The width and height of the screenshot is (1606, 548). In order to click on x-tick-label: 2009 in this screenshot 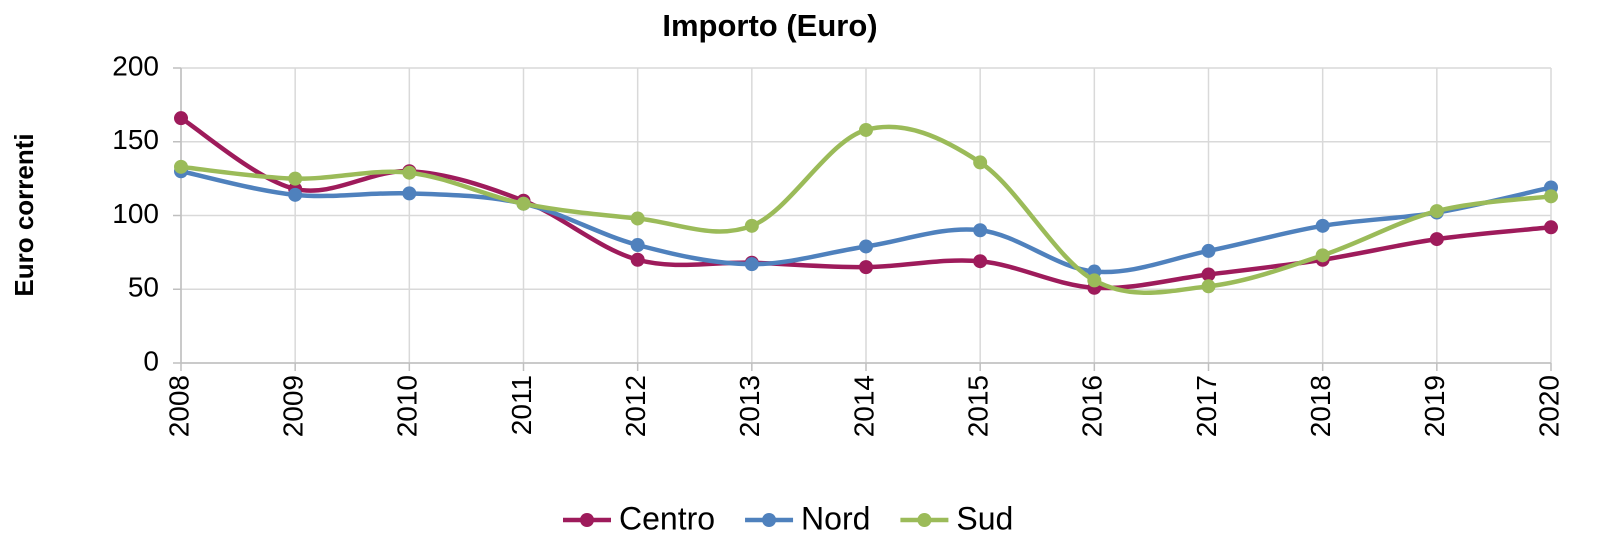, I will do `click(293, 406)`.